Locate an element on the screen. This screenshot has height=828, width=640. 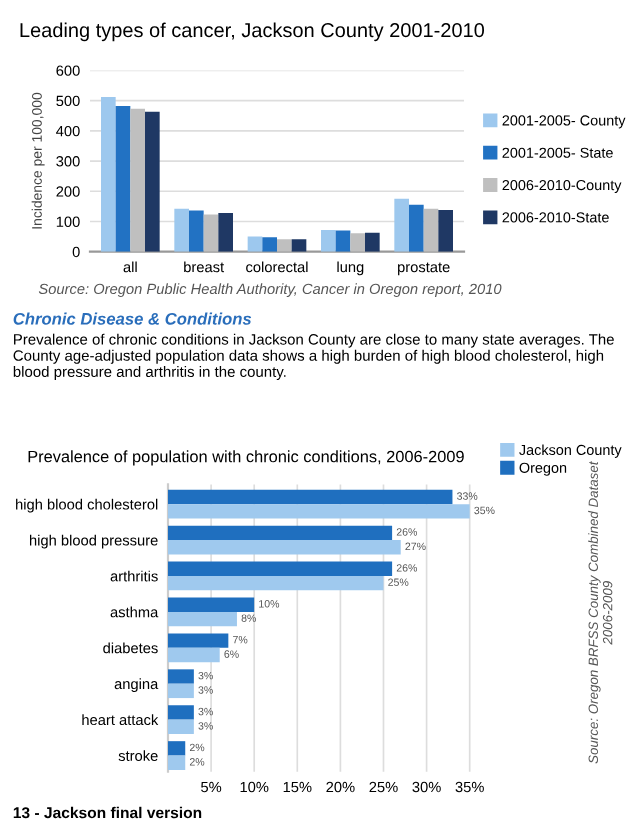
chart-title: Leading types of cancer, Jackson County 2001-2010 is located at coordinates (252, 32).